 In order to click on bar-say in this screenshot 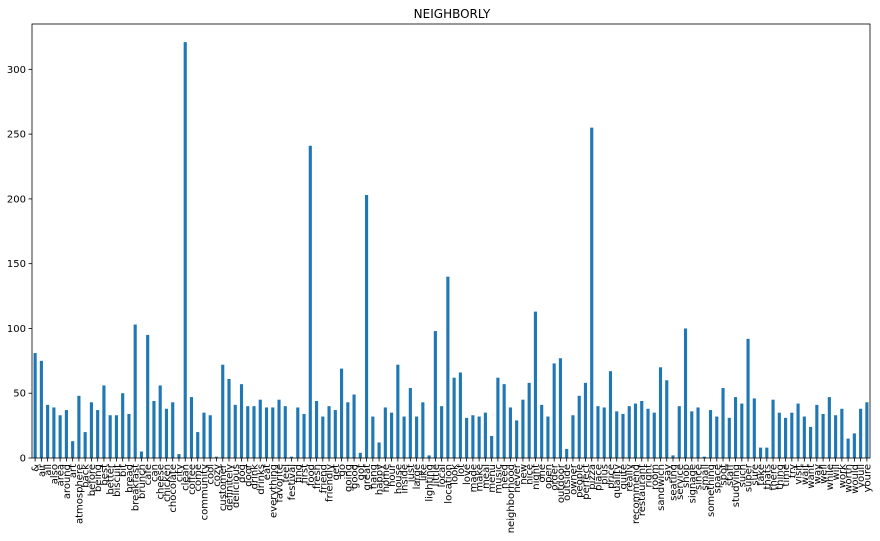, I will do `click(667, 419)`.